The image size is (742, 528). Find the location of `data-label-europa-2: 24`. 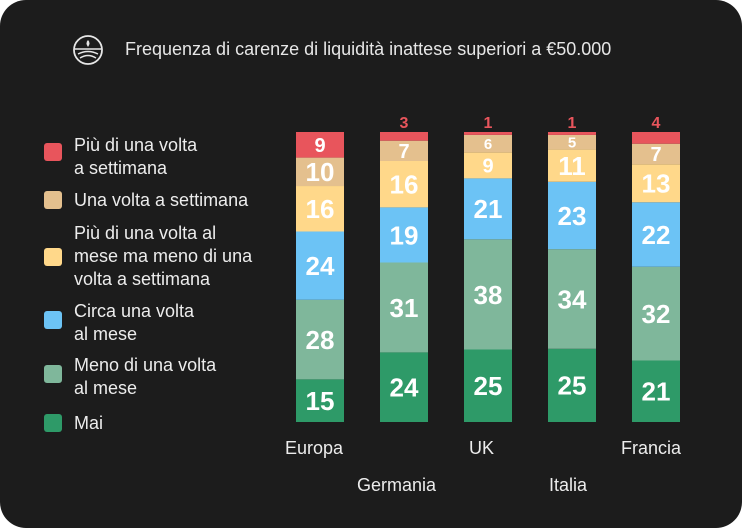

data-label-europa-2: 24 is located at coordinates (320, 266).